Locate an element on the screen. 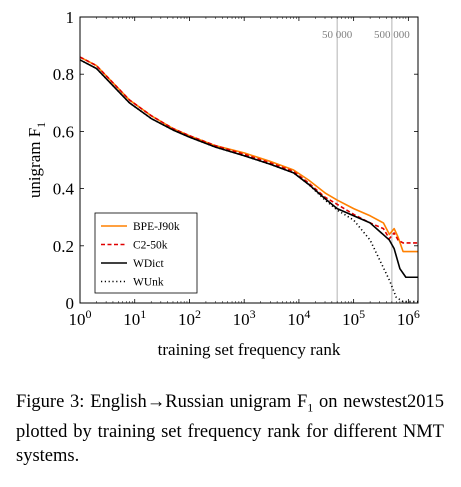 This screenshot has height=487, width=461. y-tick-label: 1 is located at coordinates (70, 17).